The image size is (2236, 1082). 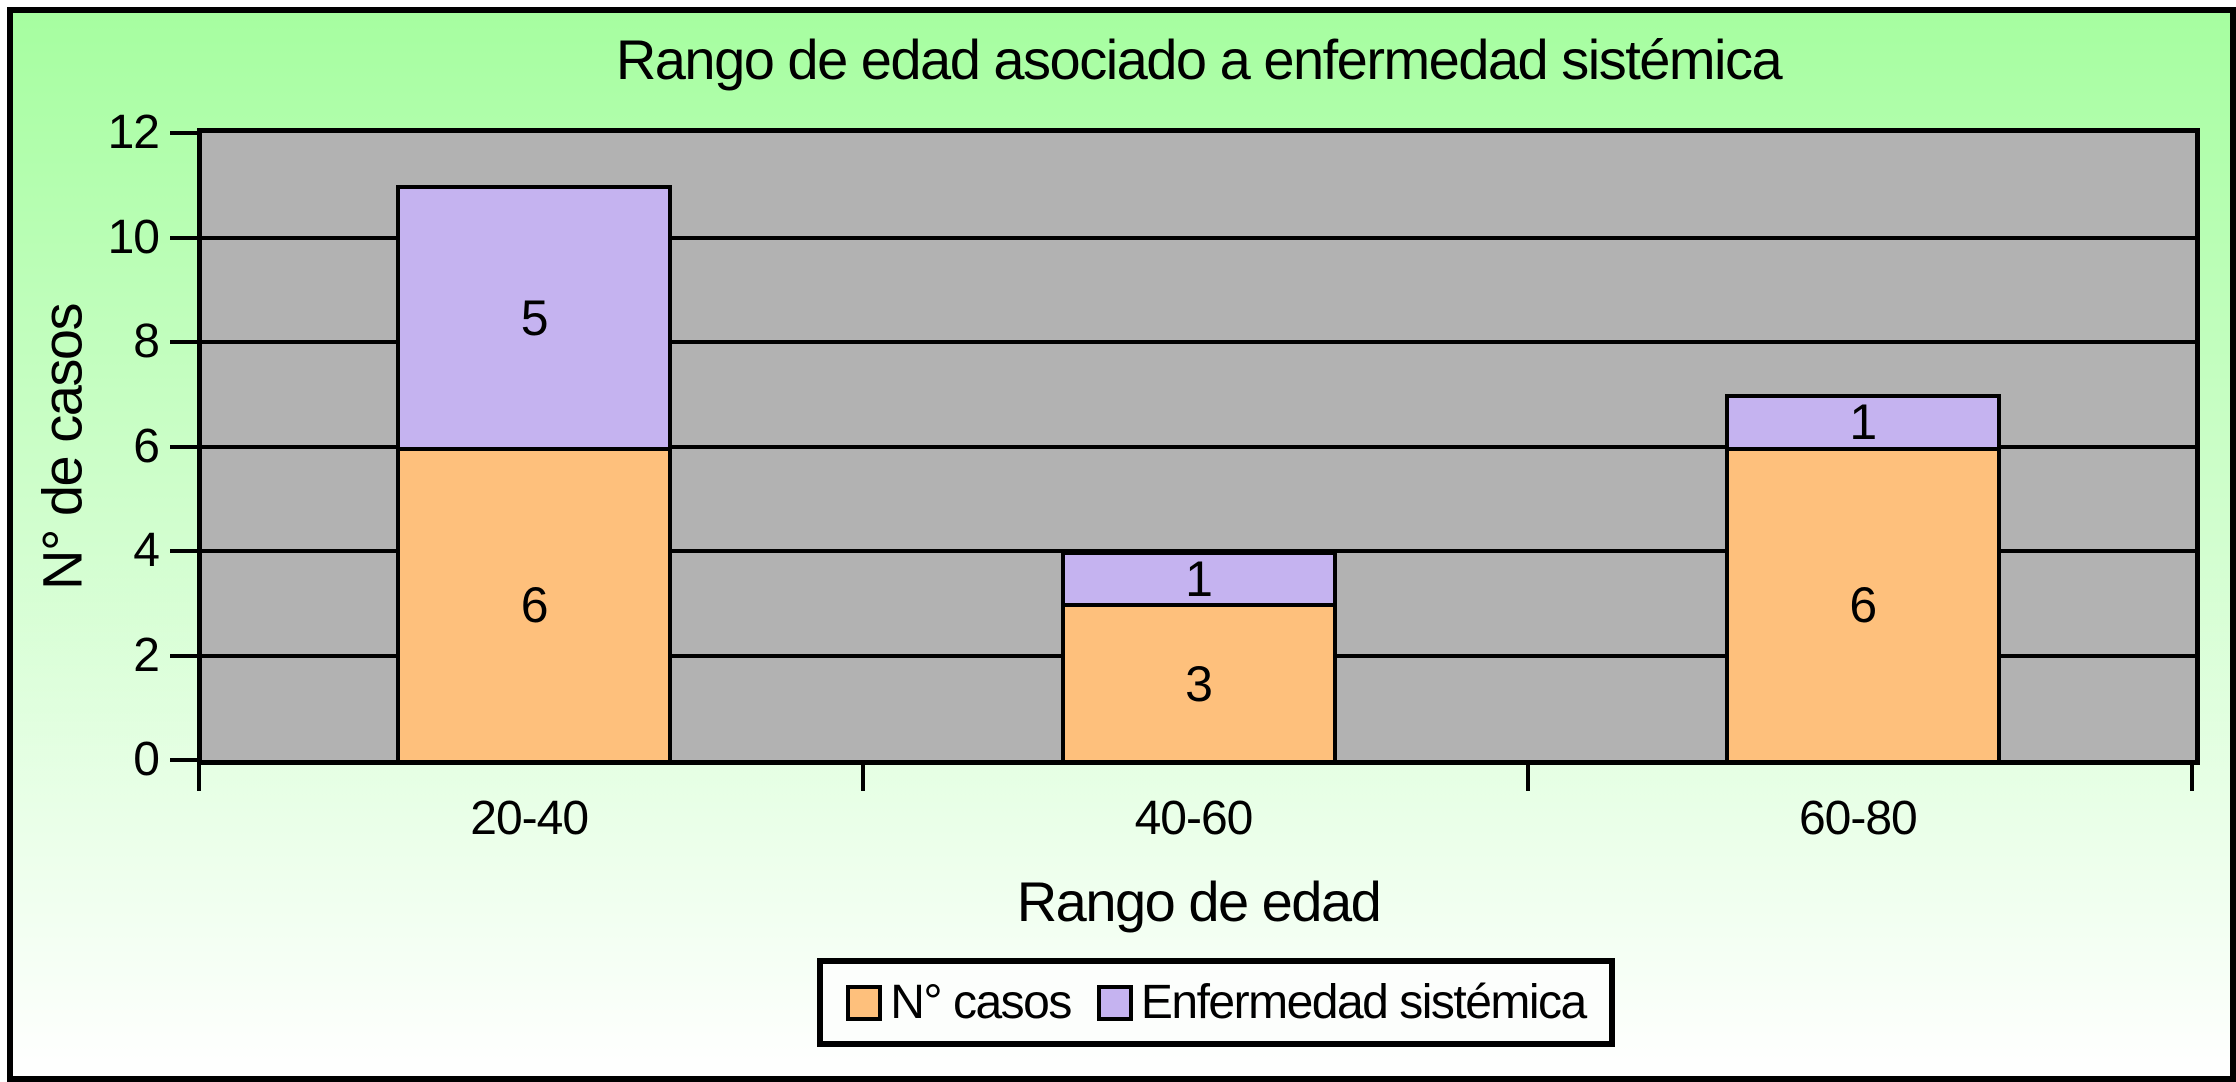 I want to click on bar-value-label: 5, so click(x=534, y=317).